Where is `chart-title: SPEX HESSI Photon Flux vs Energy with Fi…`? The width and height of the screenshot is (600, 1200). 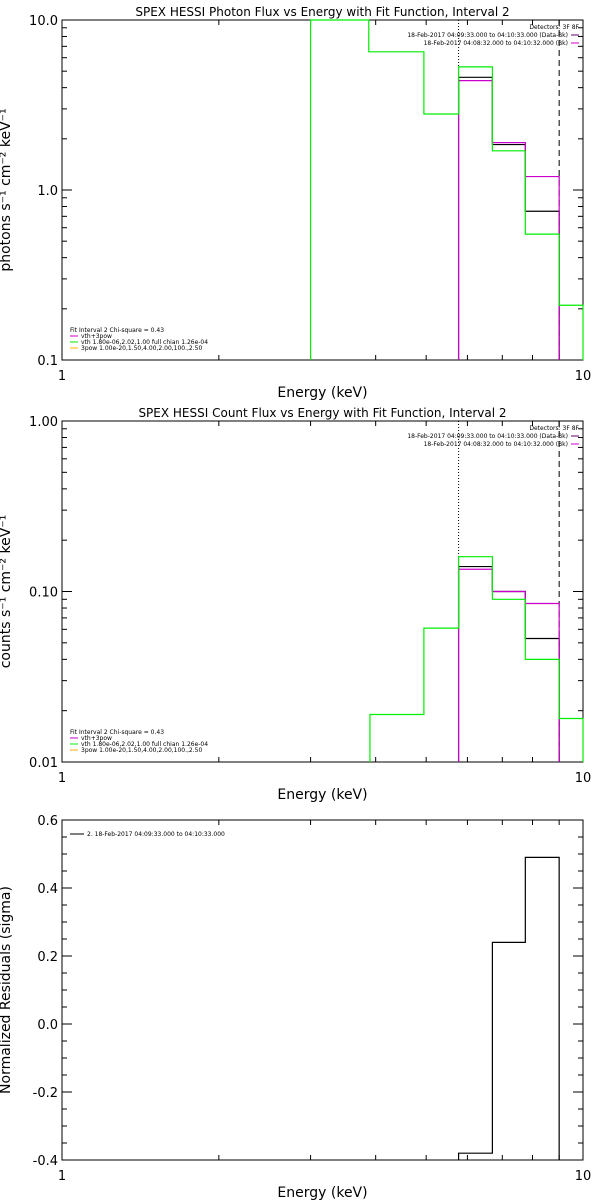
chart-title: SPEX HESSI Photon Flux vs Energy with Fi… is located at coordinates (322, 12).